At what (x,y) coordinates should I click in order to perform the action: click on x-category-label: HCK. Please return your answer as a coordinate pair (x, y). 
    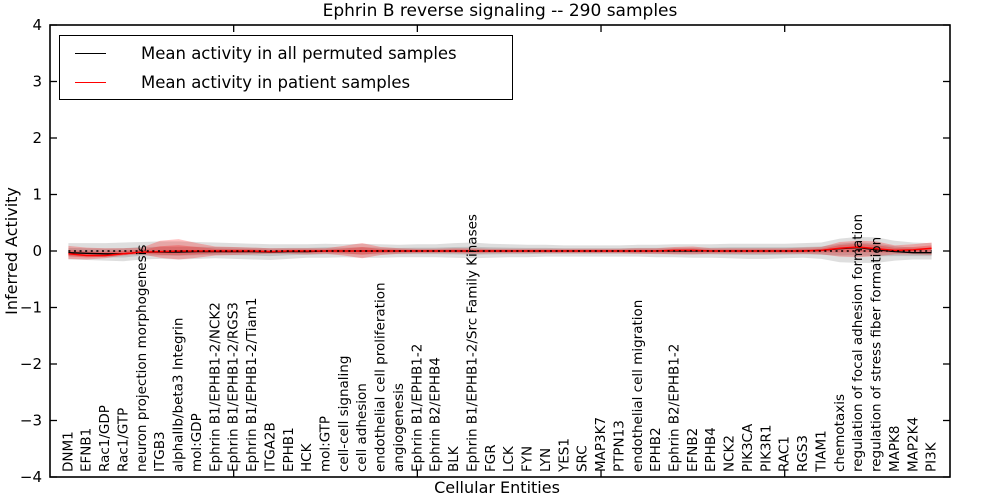
    Looking at the image, I should click on (307, 457).